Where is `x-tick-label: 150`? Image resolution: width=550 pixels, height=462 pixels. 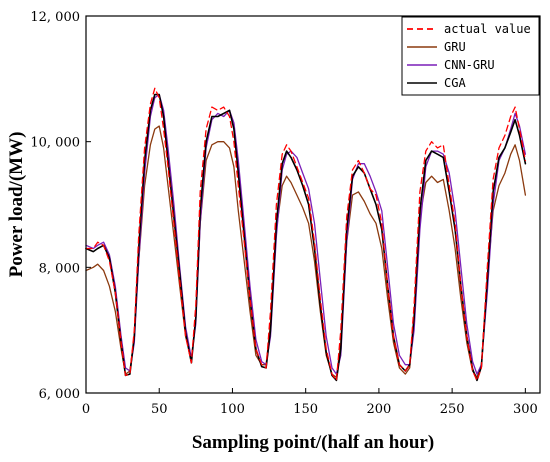 x-tick-label: 150 is located at coordinates (305, 409).